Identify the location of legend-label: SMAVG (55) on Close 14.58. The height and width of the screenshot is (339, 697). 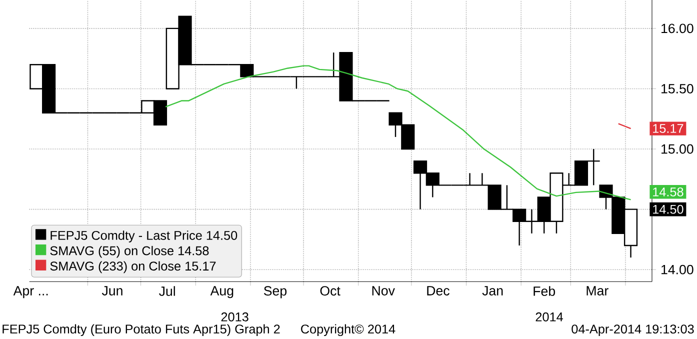
(129, 252).